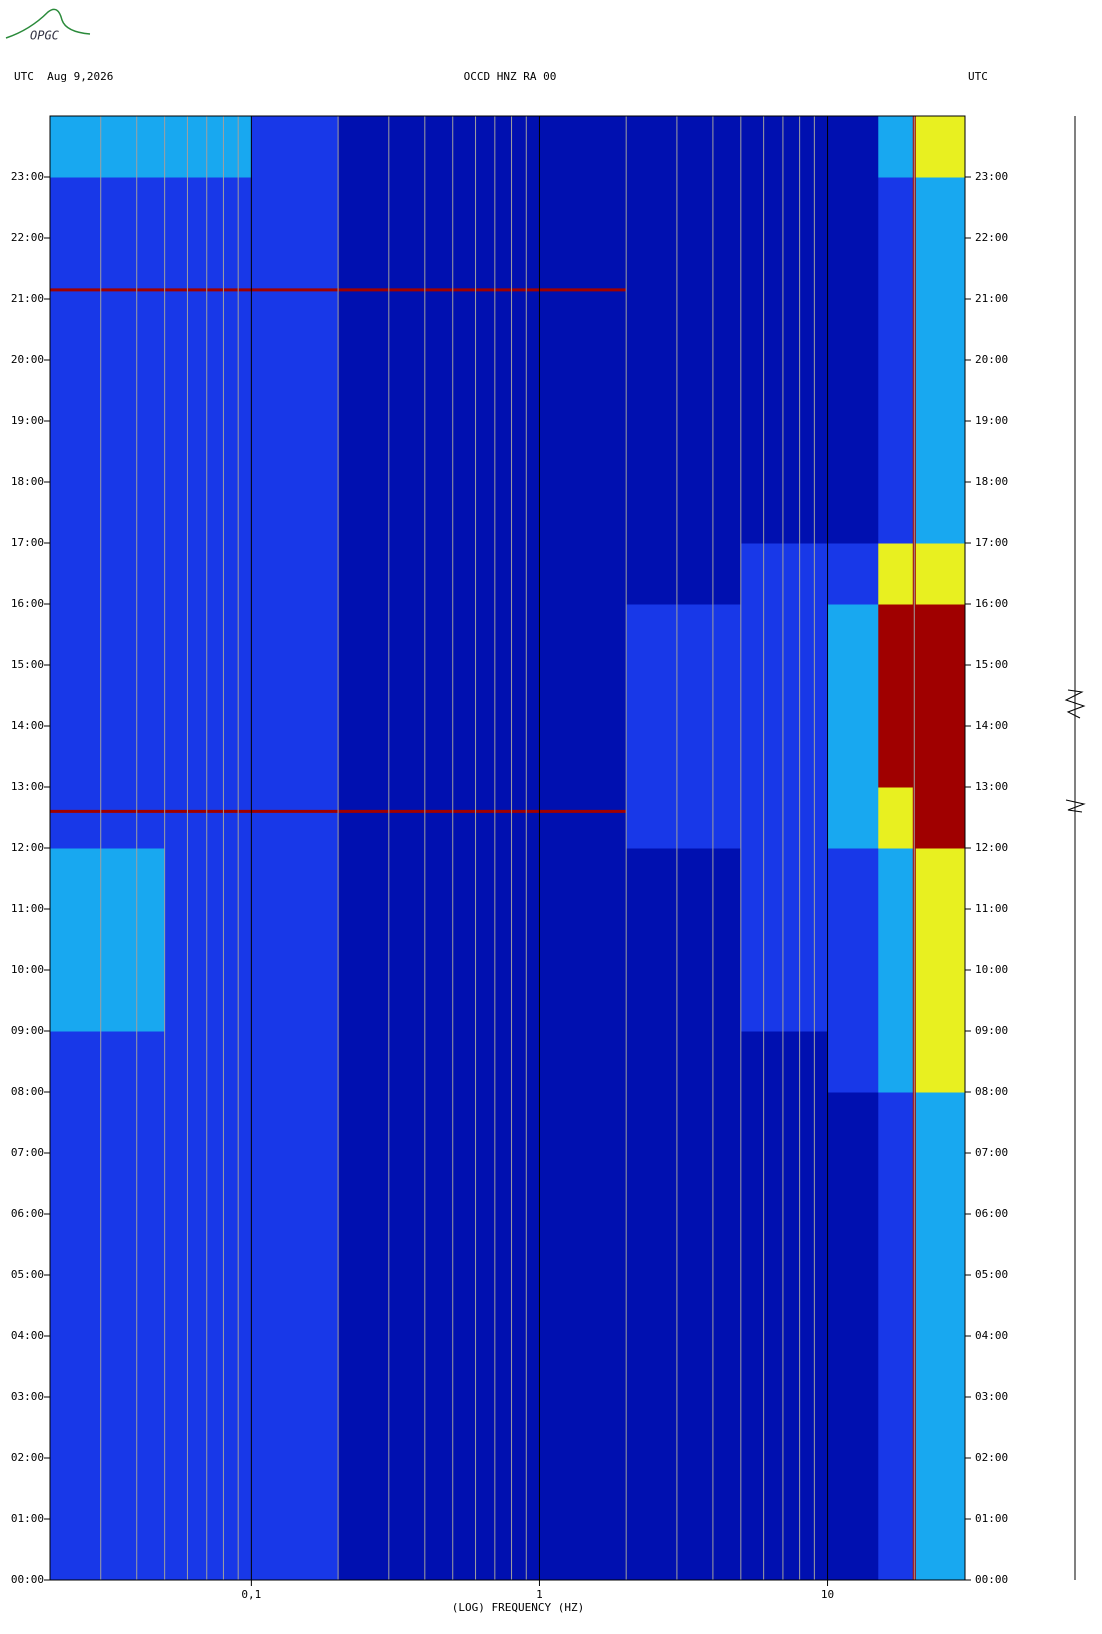 This screenshot has height=1634, width=1102. What do you see at coordinates (991, 237) in the screenshot?
I see `y-tick-label: 22:00` at bounding box center [991, 237].